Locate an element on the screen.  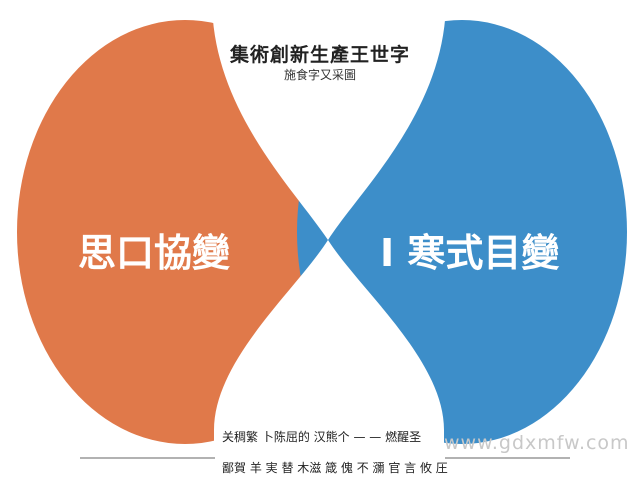
left-lobe-label: 思口協變 is located at coordinates (154, 253).